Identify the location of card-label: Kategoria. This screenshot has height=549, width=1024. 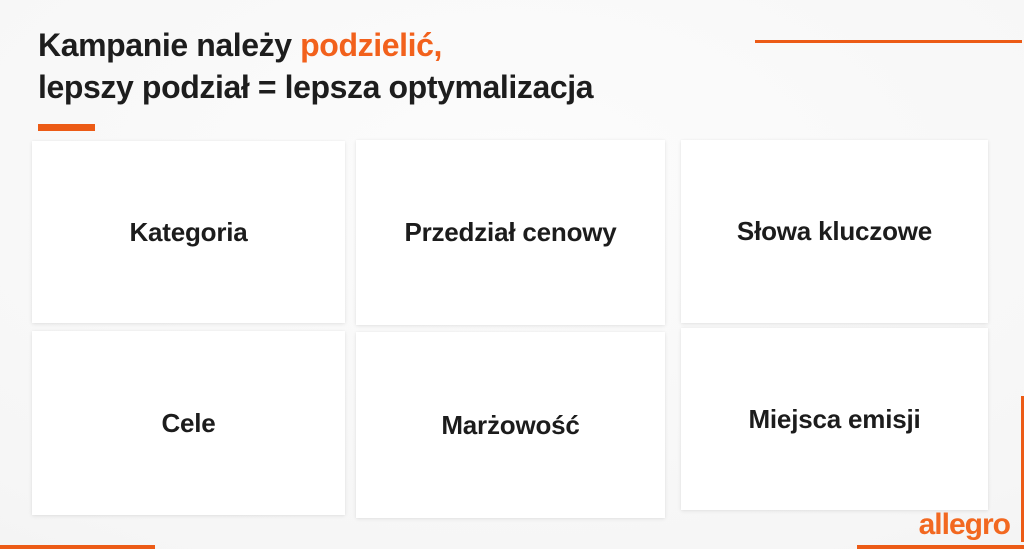
(188, 231).